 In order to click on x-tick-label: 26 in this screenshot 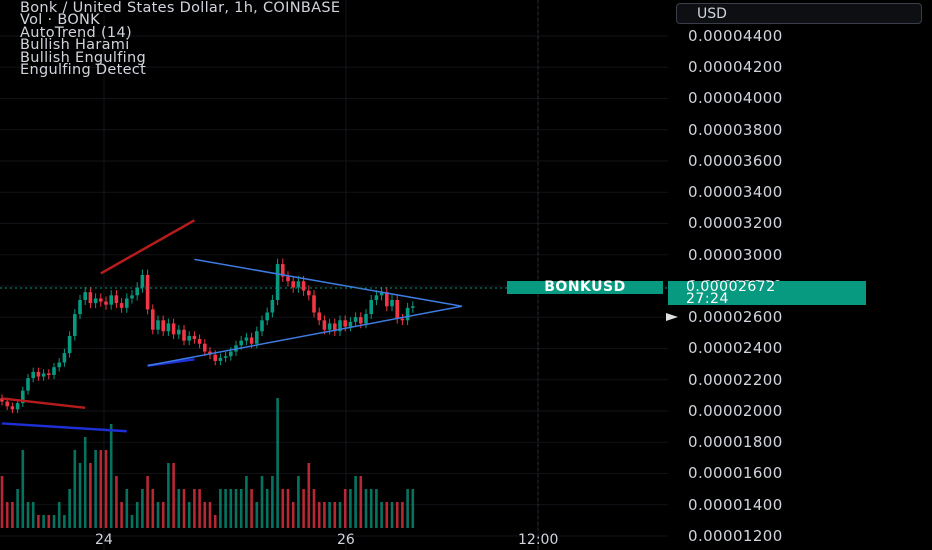, I will do `click(346, 540)`.